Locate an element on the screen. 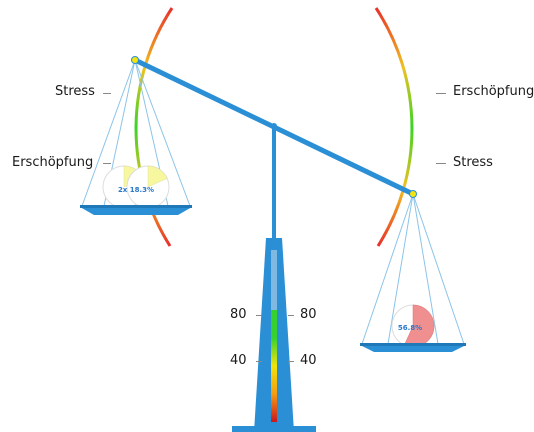 This screenshot has height=432, width=534. right-pie is located at coordinates (413, 326).